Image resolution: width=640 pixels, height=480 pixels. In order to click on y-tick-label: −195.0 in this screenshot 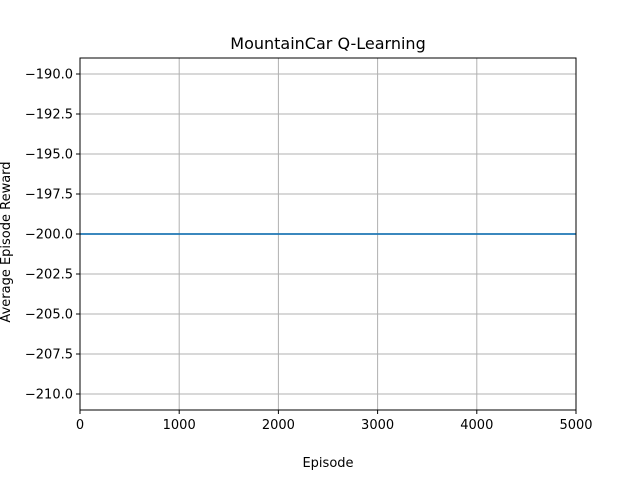, I will do `click(49, 155)`.